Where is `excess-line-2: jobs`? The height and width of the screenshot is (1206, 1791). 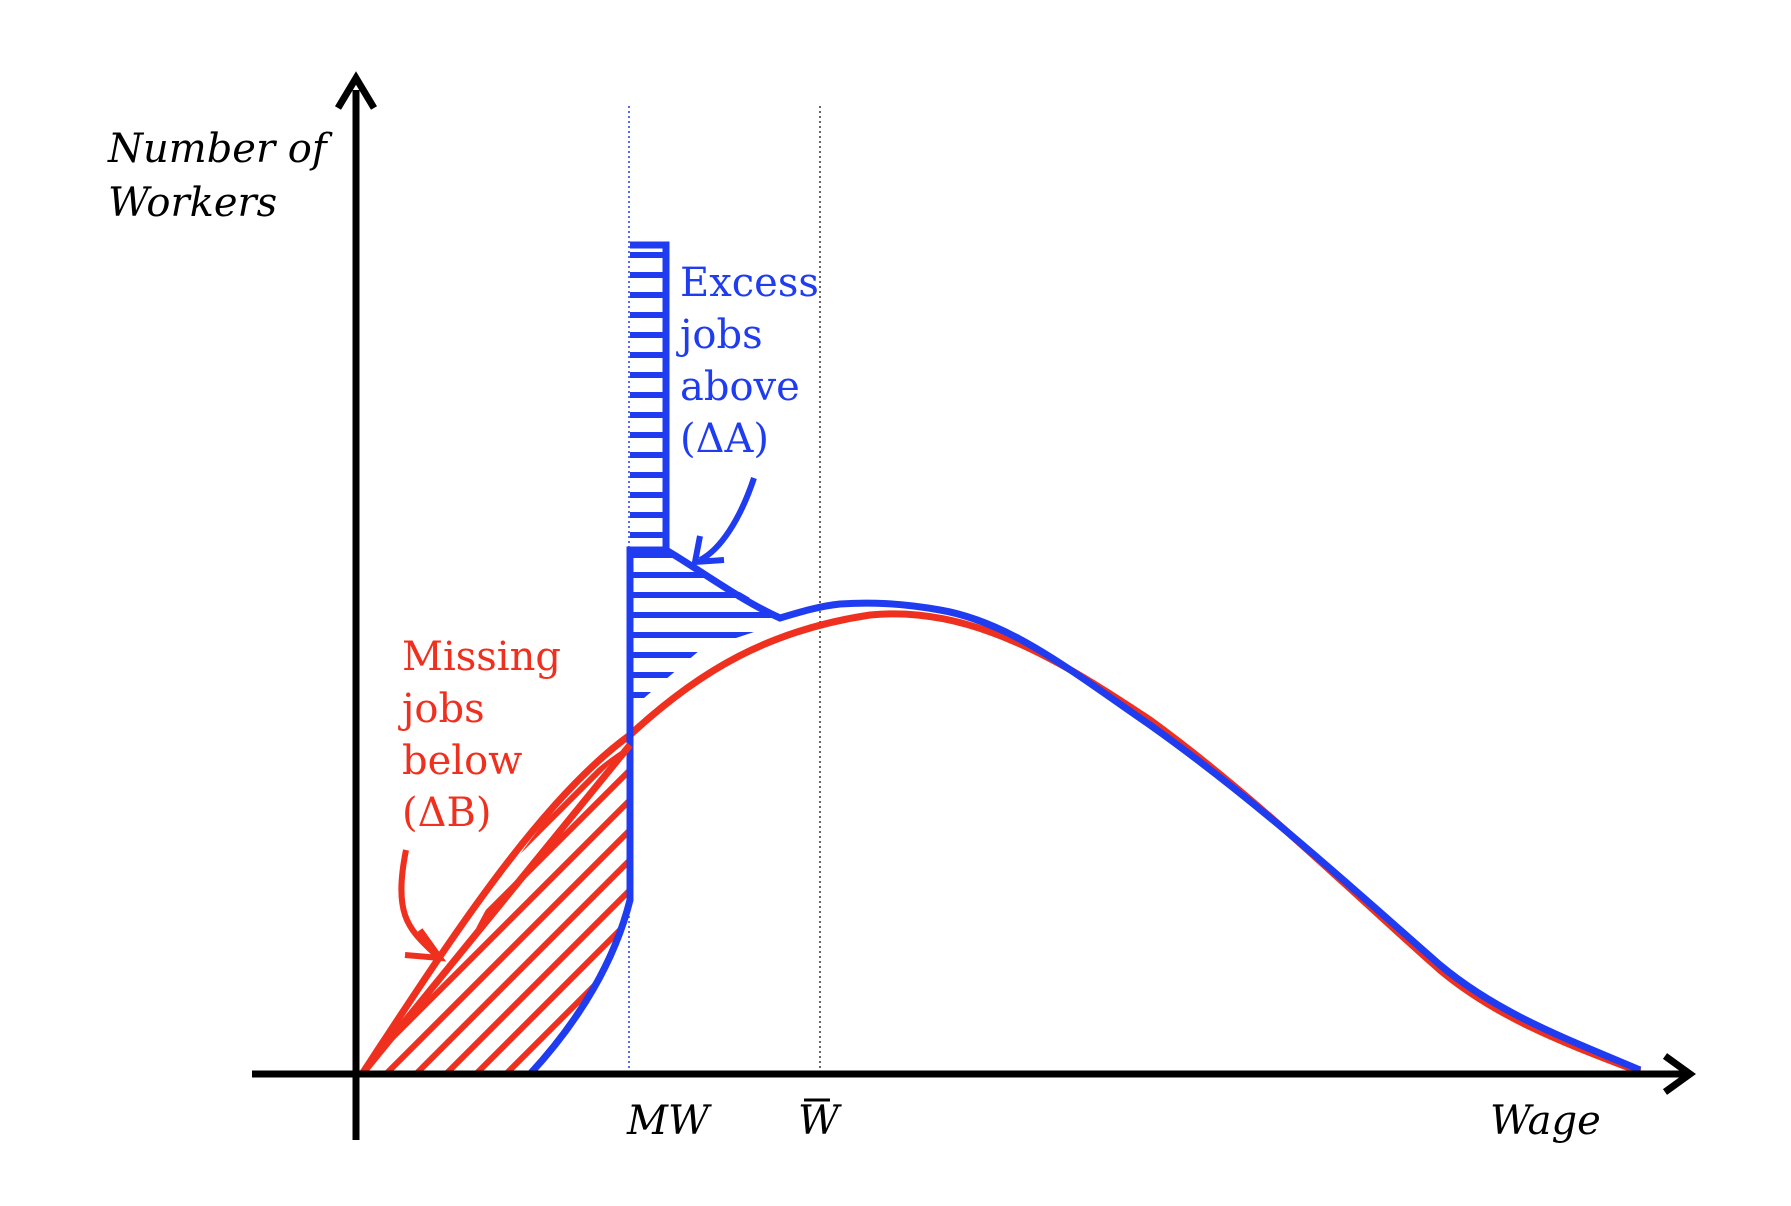 excess-line-2: jobs is located at coordinates (719, 335).